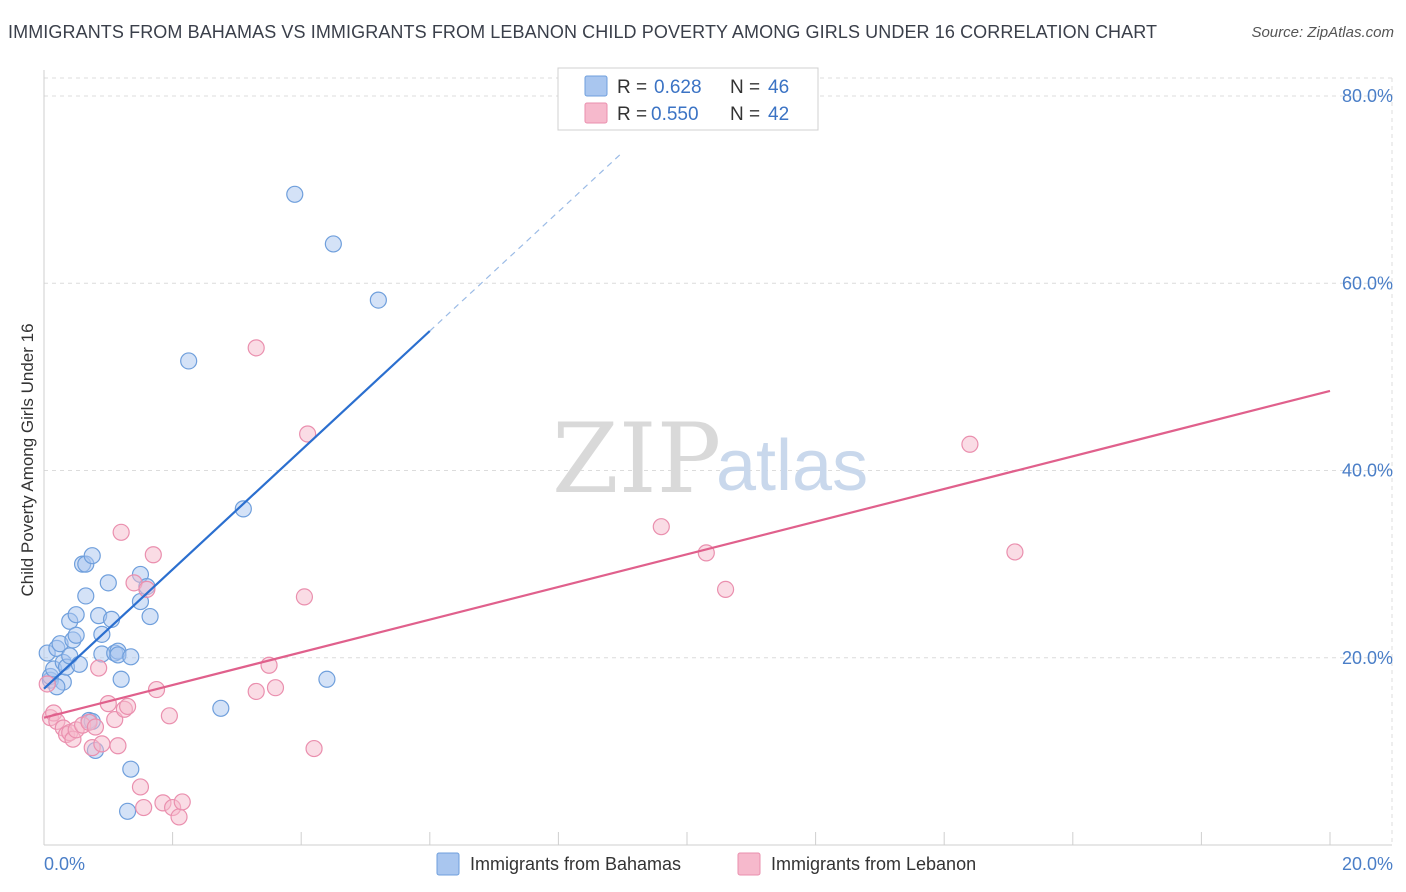 The width and height of the screenshot is (1406, 892). Describe the element at coordinates (596, 113) in the screenshot. I see `legend-swatch-lebanon` at that location.